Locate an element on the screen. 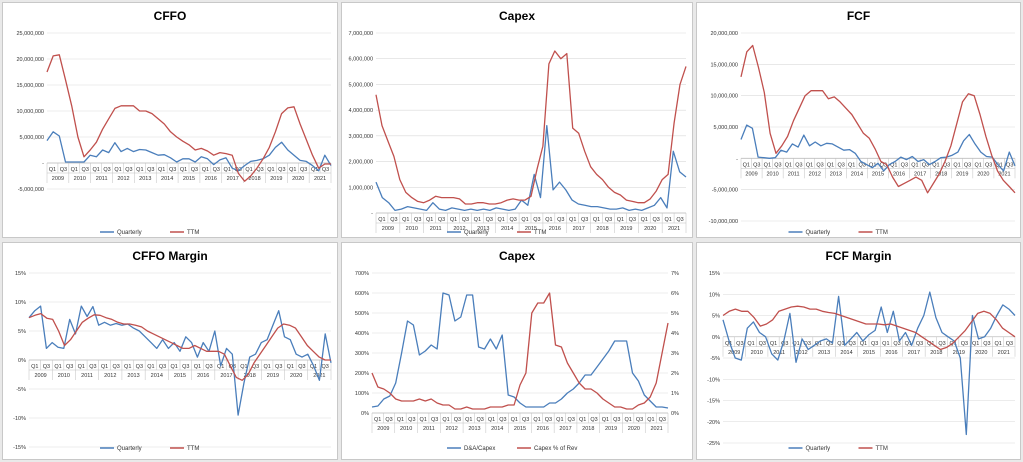 This screenshot has height=462, width=1023. y2-tick-label: 6% is located at coordinates (675, 294).